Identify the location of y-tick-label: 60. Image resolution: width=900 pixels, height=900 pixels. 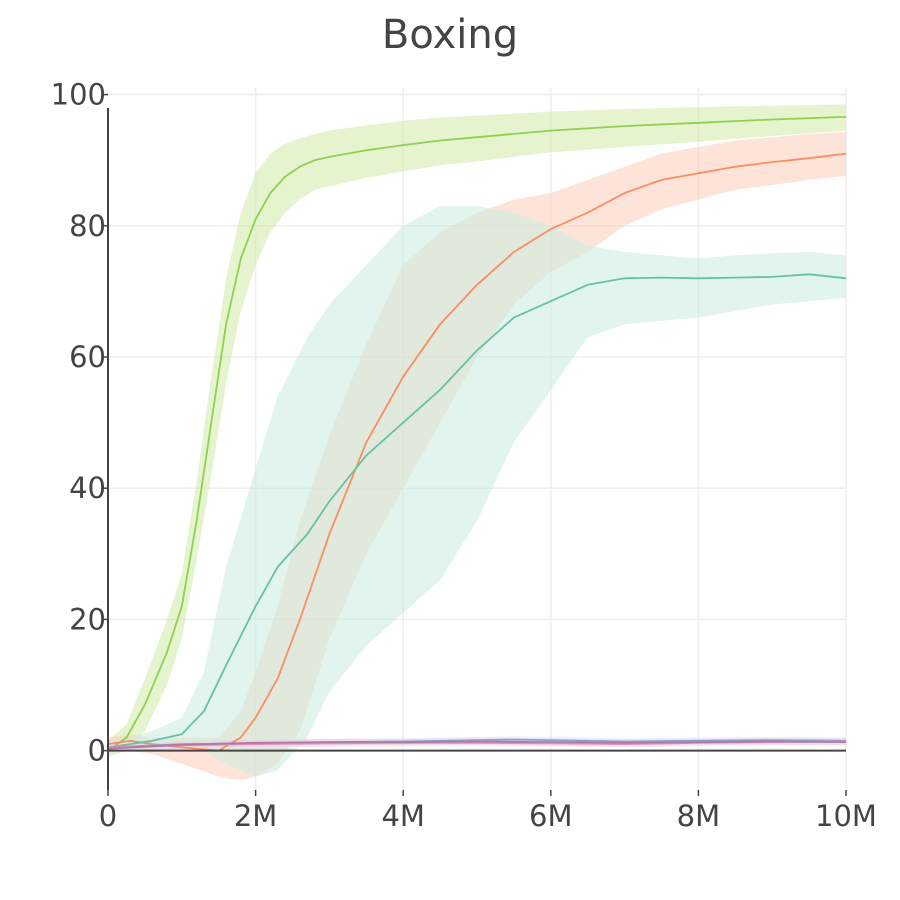
(87, 357).